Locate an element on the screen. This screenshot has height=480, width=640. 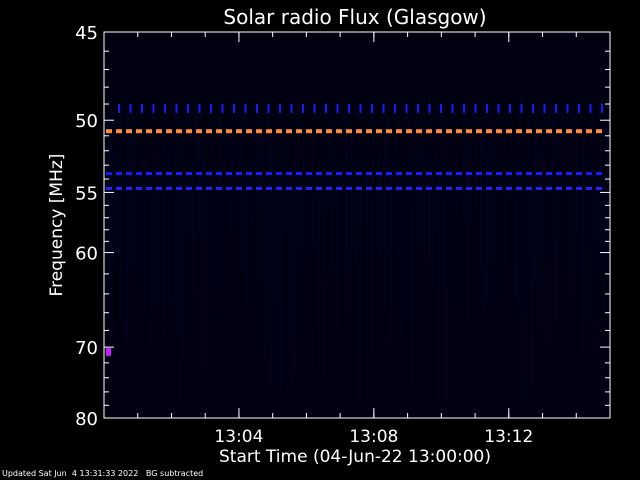
y-tick-label: 45 is located at coordinates (86, 33).